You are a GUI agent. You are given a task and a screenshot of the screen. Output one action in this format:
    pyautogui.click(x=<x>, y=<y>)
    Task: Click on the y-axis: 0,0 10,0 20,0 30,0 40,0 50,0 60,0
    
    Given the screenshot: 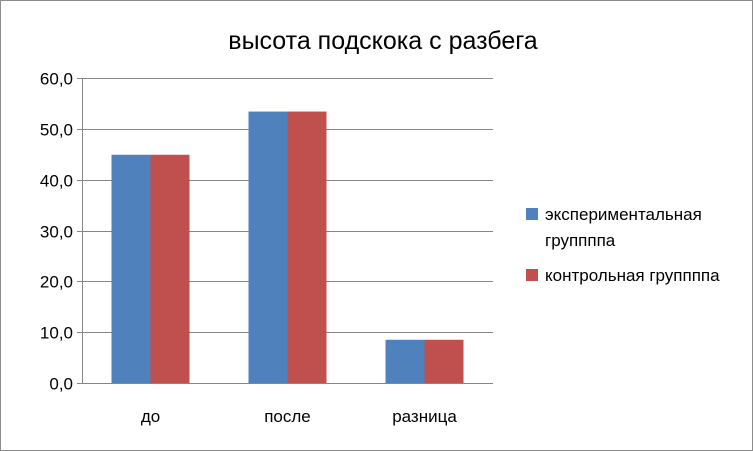 What is the action you would take?
    pyautogui.click(x=61, y=232)
    